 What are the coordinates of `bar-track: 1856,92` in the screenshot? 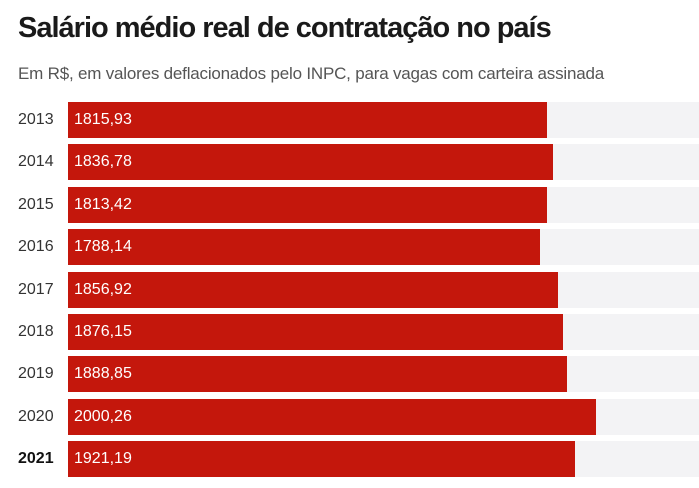 It's located at (383, 289).